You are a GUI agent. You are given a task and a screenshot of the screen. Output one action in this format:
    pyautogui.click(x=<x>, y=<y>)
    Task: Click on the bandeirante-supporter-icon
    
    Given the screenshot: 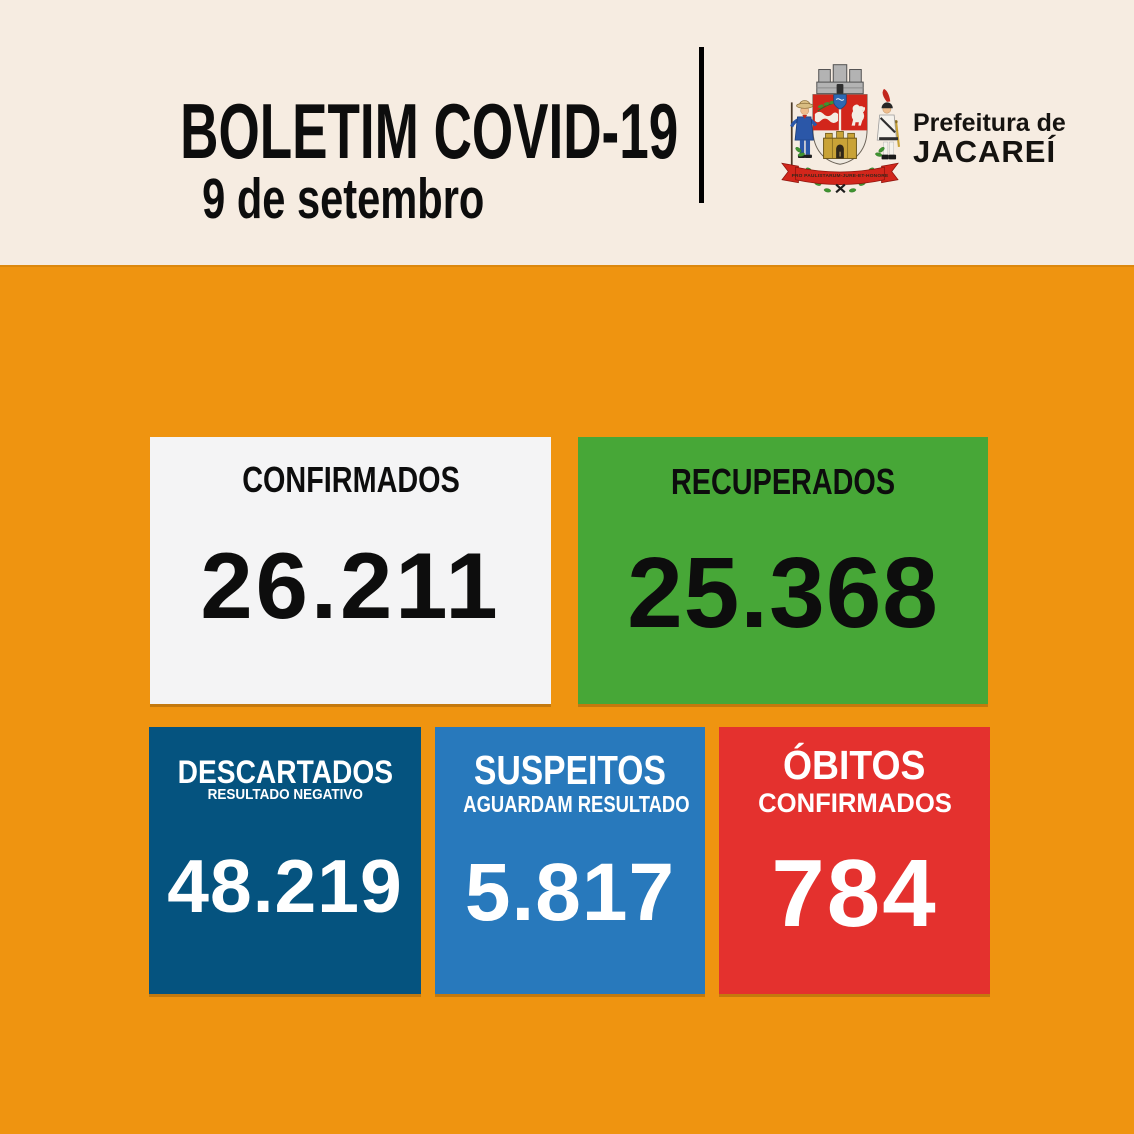 What is the action you would take?
    pyautogui.click(x=804, y=133)
    